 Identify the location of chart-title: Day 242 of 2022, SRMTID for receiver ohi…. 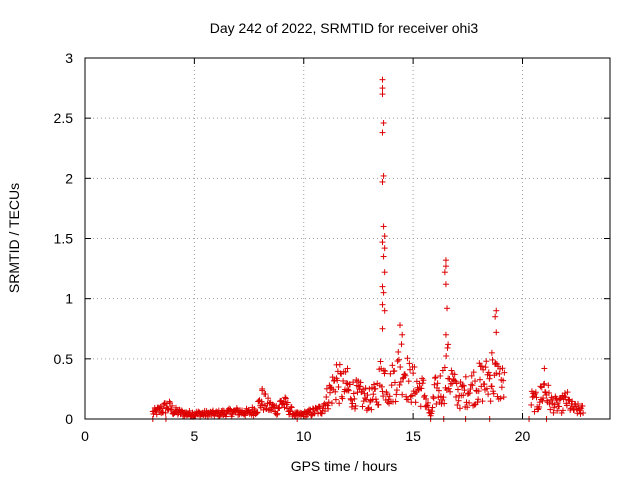
(344, 28).